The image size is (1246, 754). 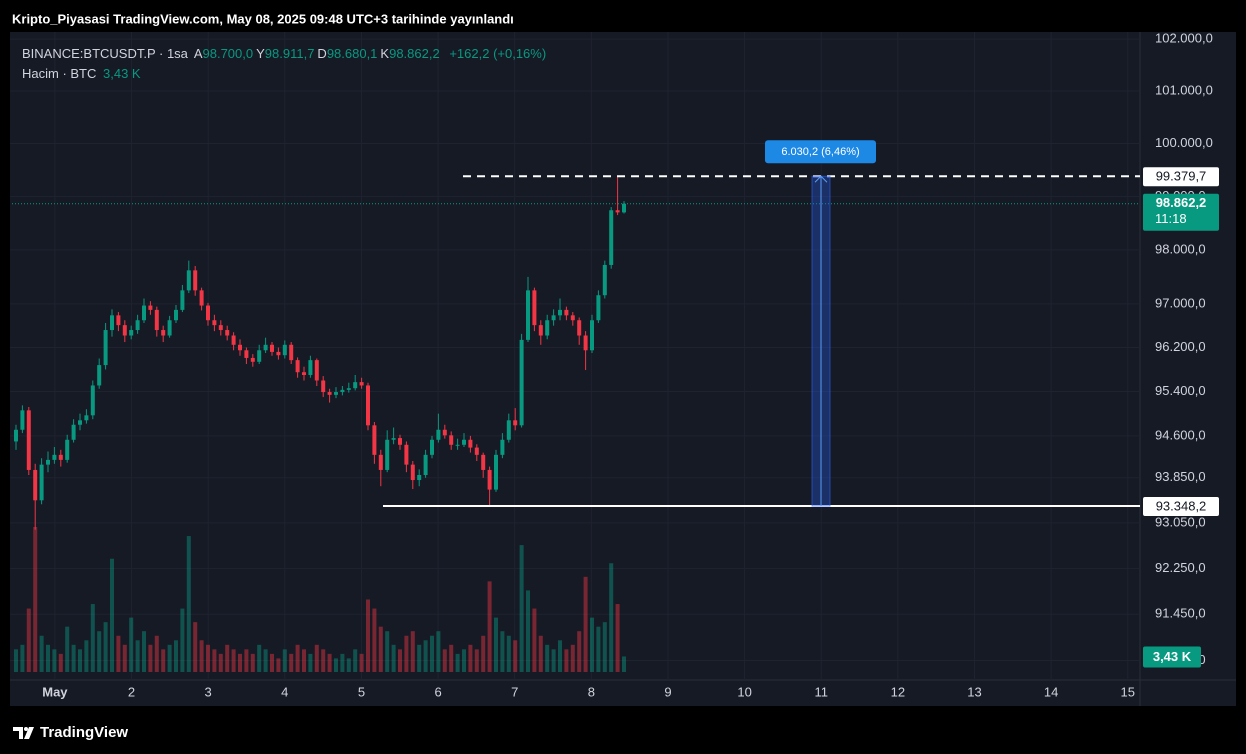 What do you see at coordinates (228, 53) in the screenshot?
I see `ohlc-value: 98.700,0` at bounding box center [228, 53].